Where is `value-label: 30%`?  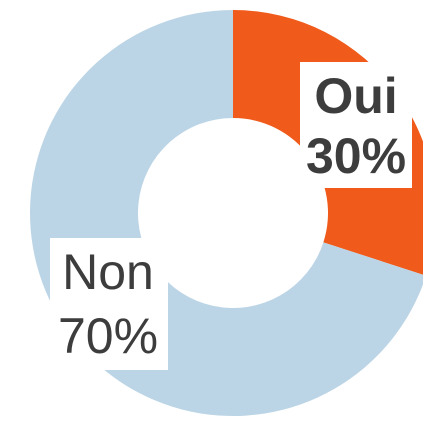 value-label: 30% is located at coordinates (356, 156).